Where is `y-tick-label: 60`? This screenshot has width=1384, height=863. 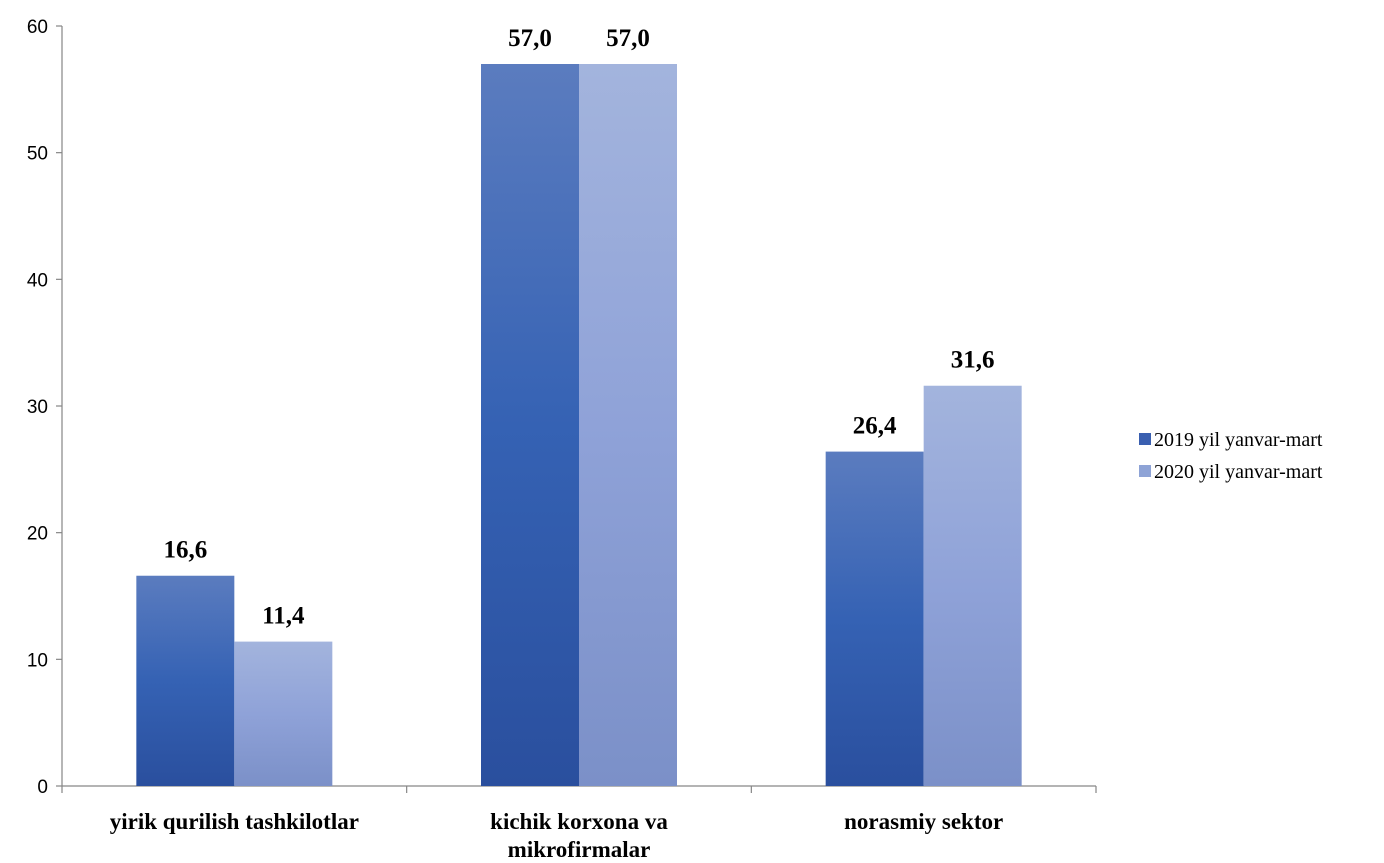
y-tick-label: 60 is located at coordinates (37, 27).